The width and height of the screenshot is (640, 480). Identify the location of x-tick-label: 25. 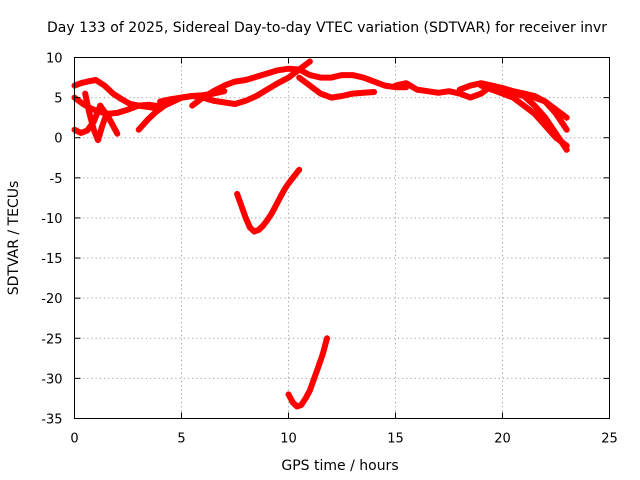
(609, 439).